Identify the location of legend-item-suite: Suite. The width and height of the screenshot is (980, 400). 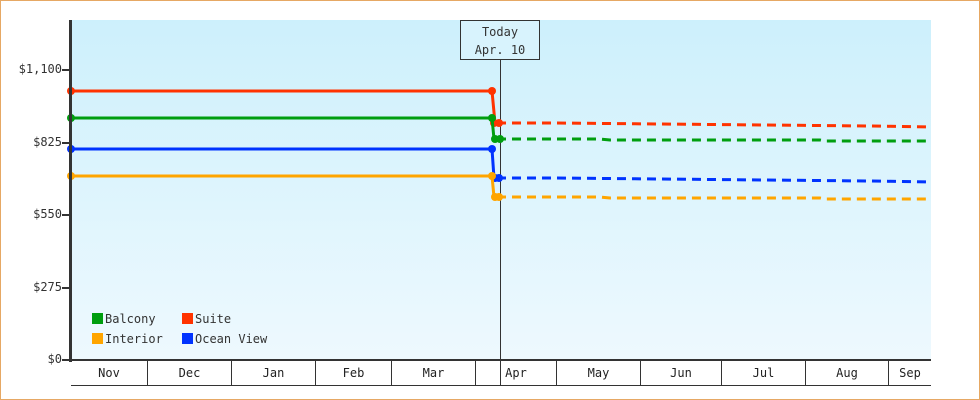
(206, 319).